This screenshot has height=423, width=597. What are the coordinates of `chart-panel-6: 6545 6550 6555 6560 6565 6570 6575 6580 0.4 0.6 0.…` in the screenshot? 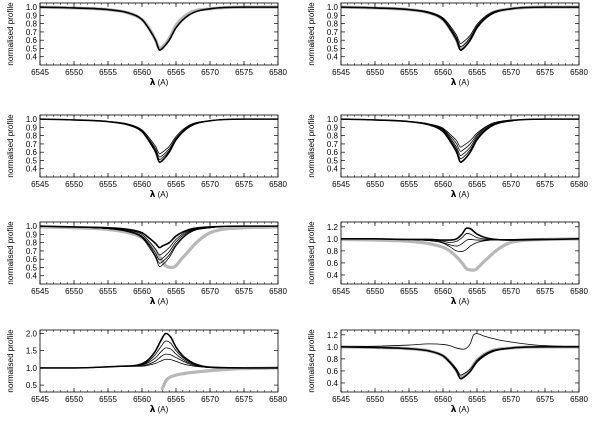 It's located at (447, 264).